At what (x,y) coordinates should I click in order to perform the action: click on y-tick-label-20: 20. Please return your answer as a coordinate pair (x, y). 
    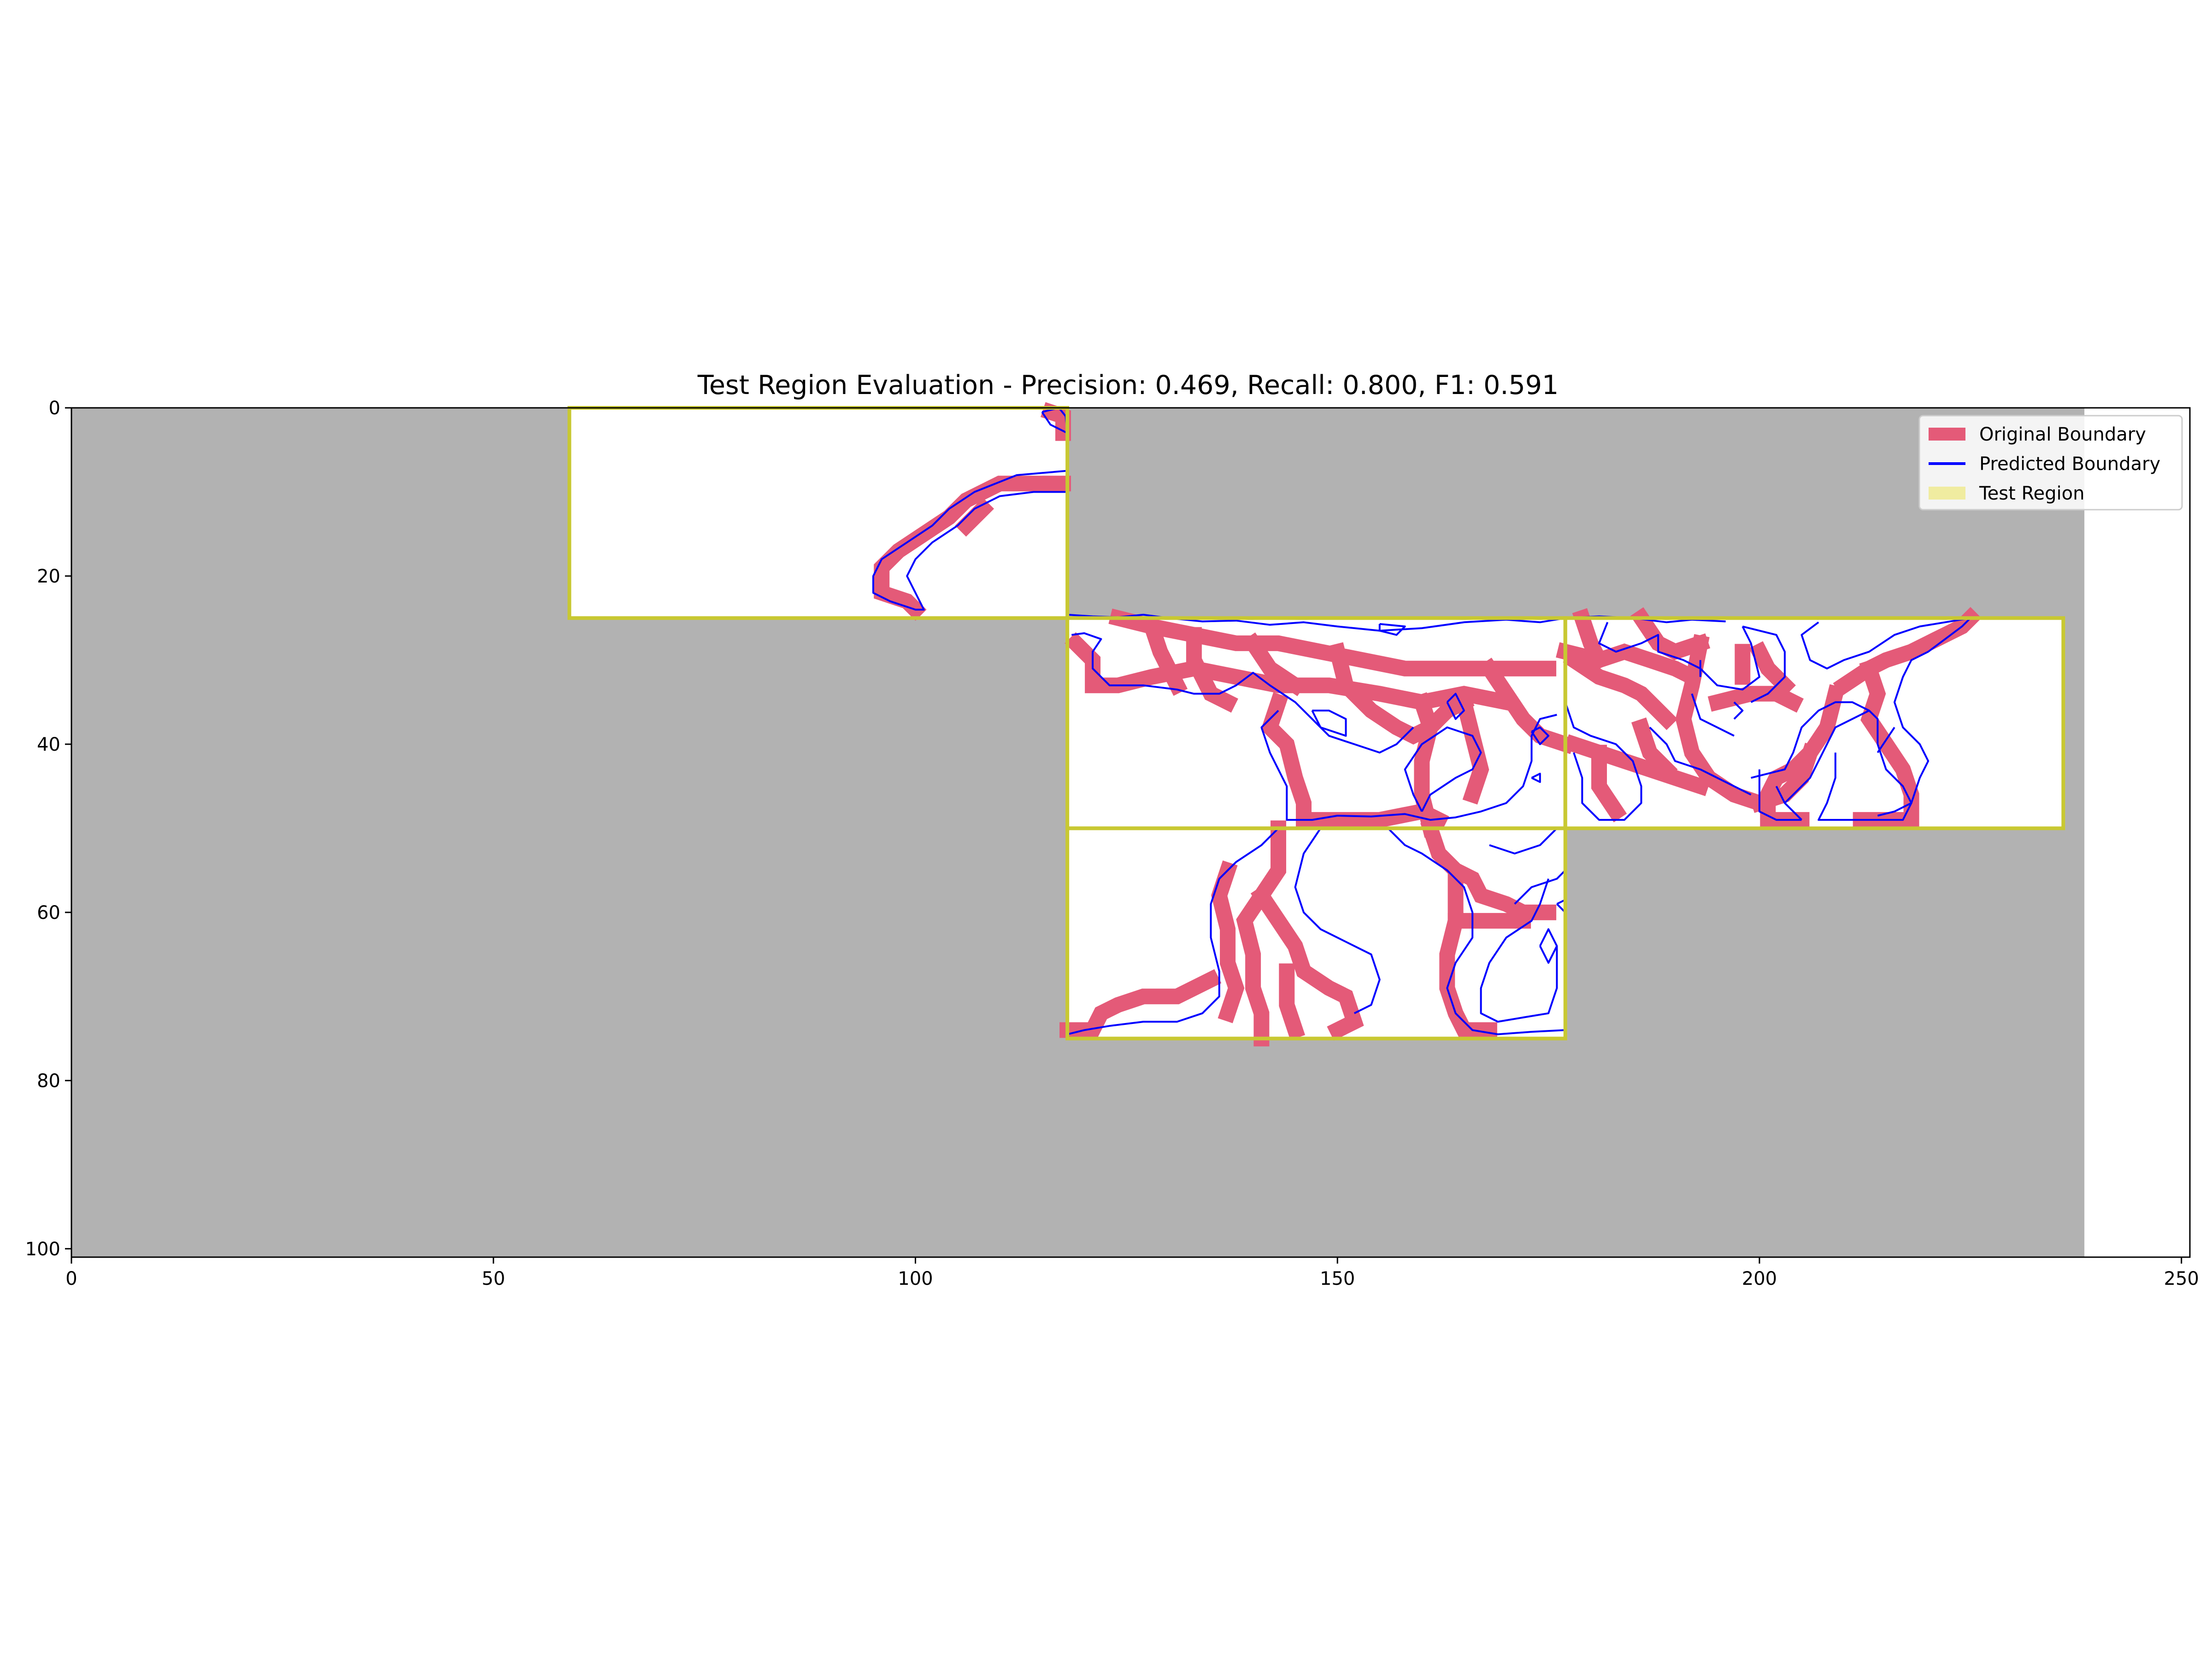
    Looking at the image, I should click on (48, 576).